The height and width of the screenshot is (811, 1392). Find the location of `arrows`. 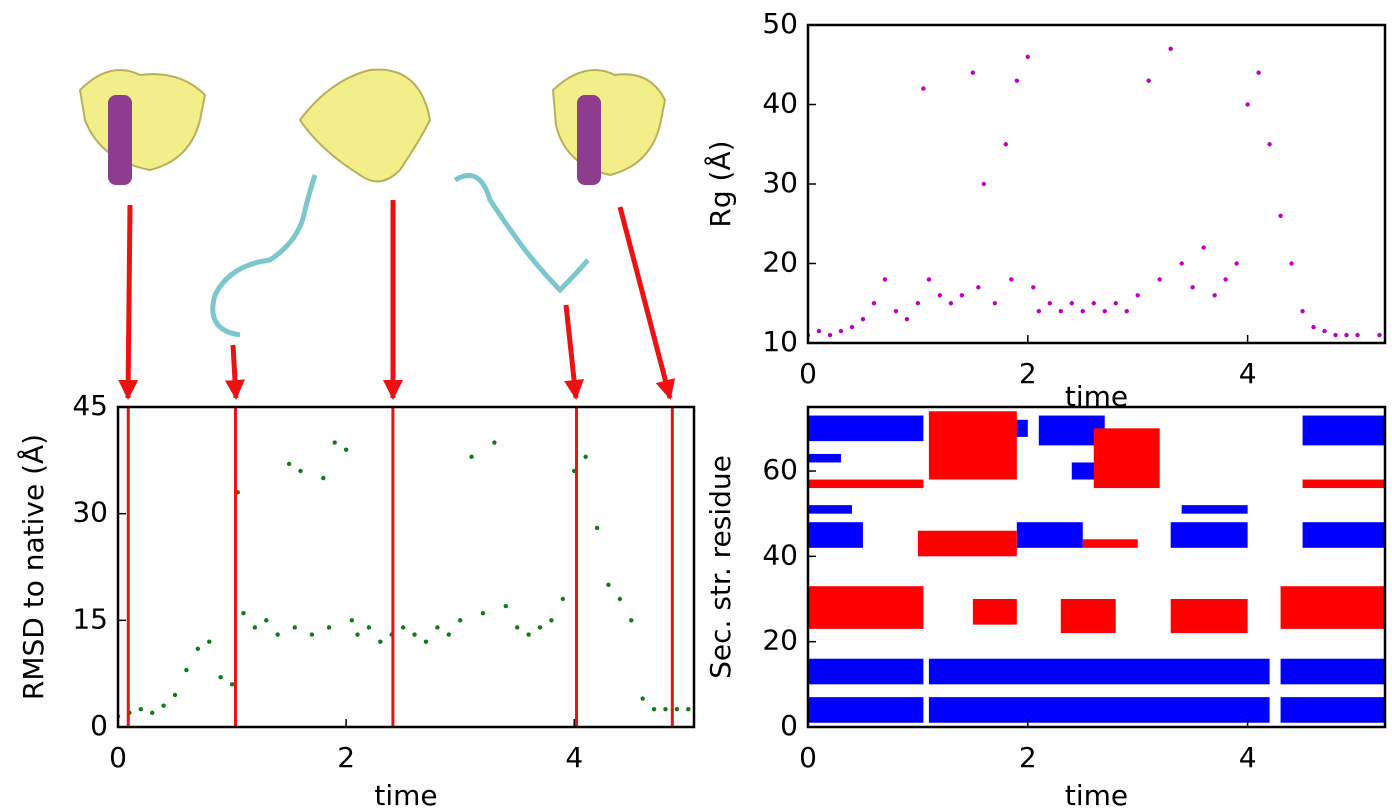

arrows is located at coordinates (397, 300).